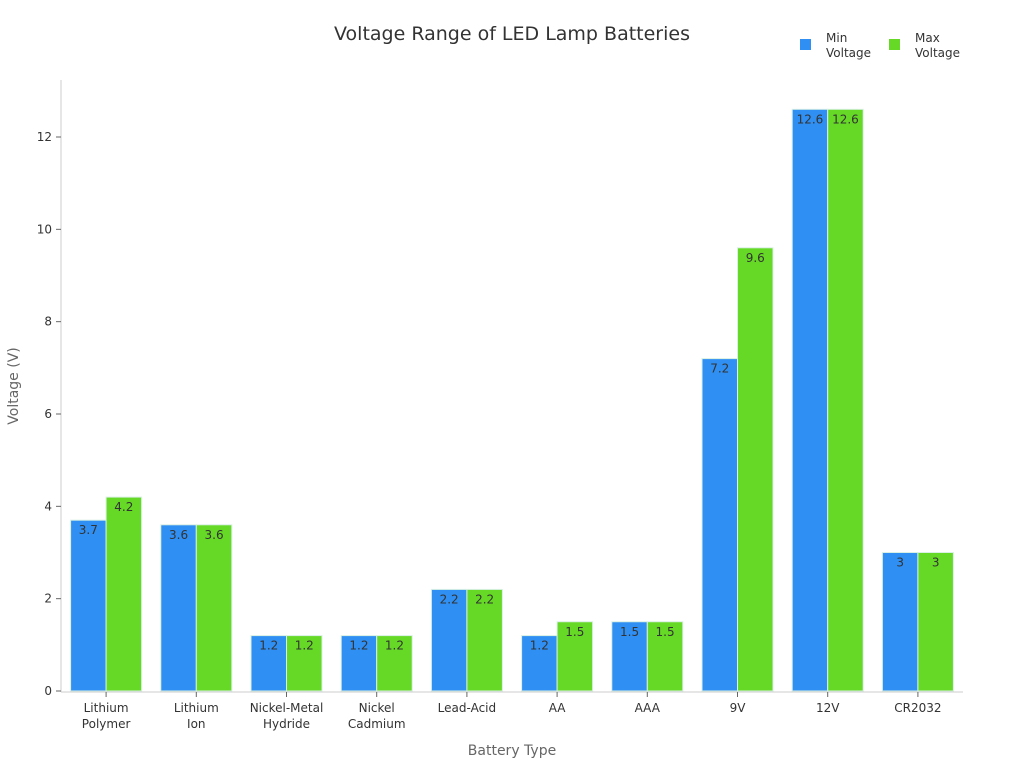 Image resolution: width=1024 pixels, height=768 pixels. What do you see at coordinates (48, 599) in the screenshot?
I see `y-tick-label: 2` at bounding box center [48, 599].